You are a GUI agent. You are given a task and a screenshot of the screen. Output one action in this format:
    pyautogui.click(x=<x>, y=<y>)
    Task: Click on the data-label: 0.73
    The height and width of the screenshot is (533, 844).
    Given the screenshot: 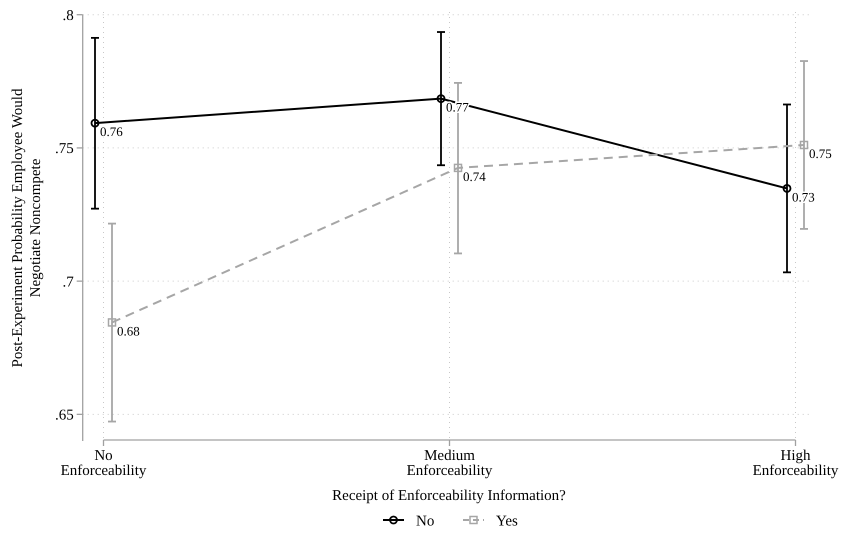 What is the action you would take?
    pyautogui.click(x=803, y=196)
    